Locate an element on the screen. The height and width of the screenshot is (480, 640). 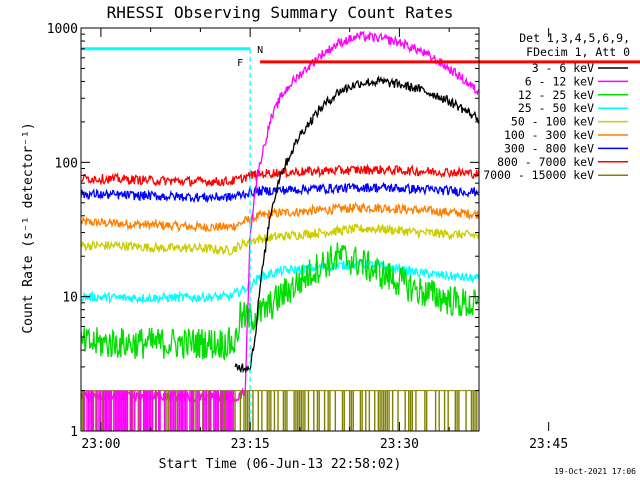
y-tick-label: 10 is located at coordinates (70, 298).